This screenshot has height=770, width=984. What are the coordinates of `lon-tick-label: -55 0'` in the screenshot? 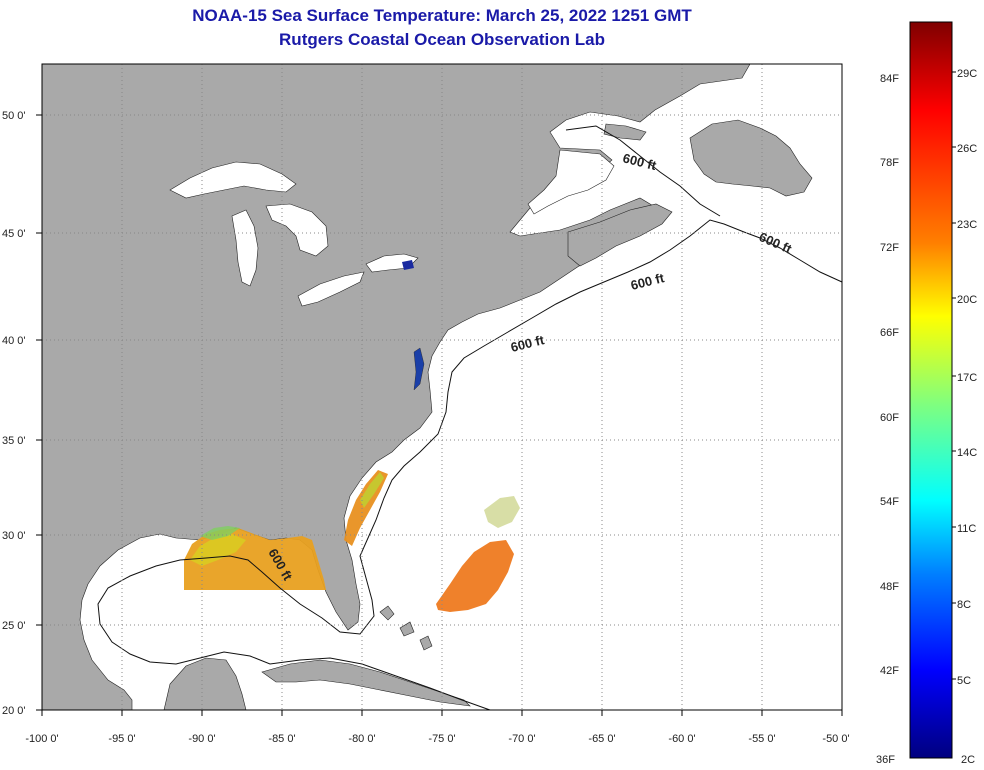 It's located at (761, 739).